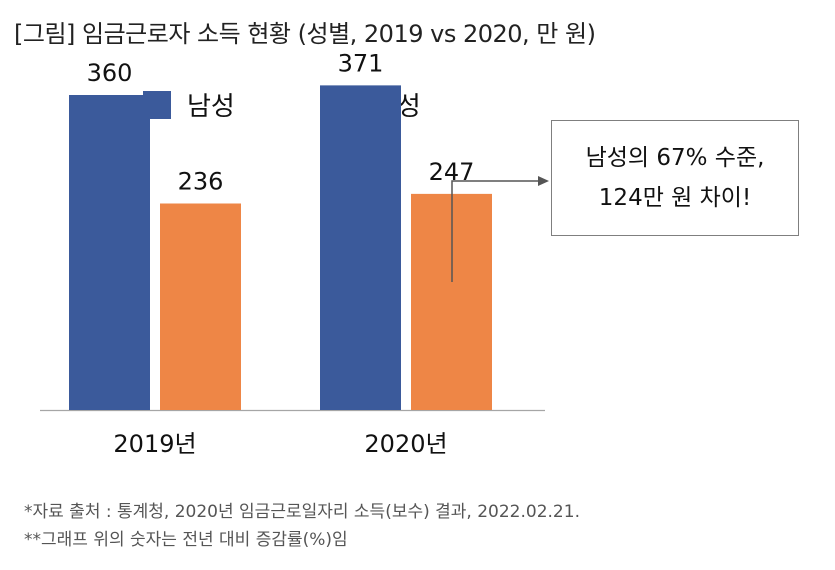 The image size is (835, 570). Describe the element at coordinates (201, 182) in the screenshot. I see `data-label-female-0: 236` at that location.